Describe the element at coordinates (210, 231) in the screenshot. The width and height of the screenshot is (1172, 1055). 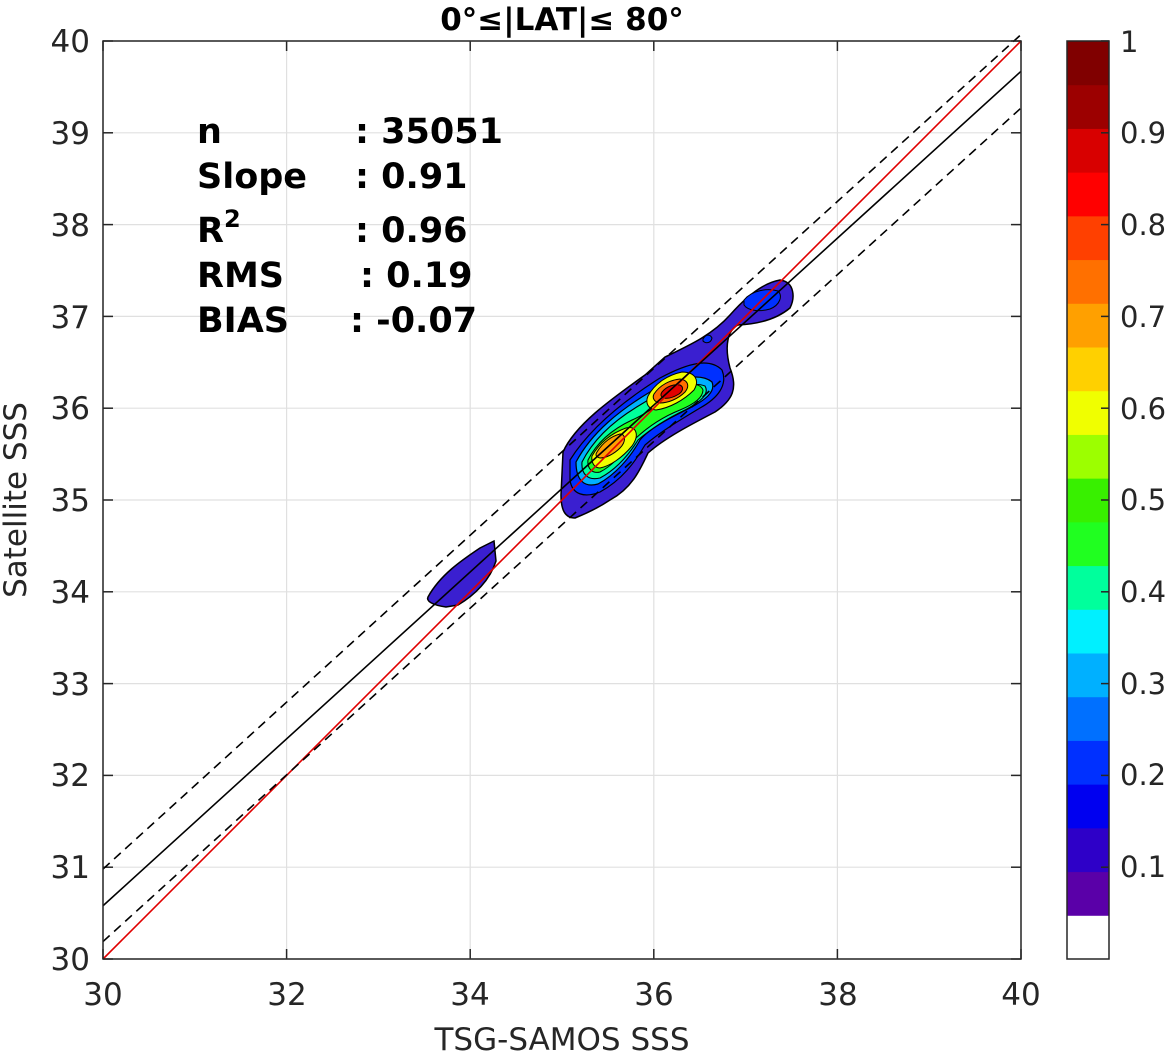
I see `stat-r2-letter: R` at that location.